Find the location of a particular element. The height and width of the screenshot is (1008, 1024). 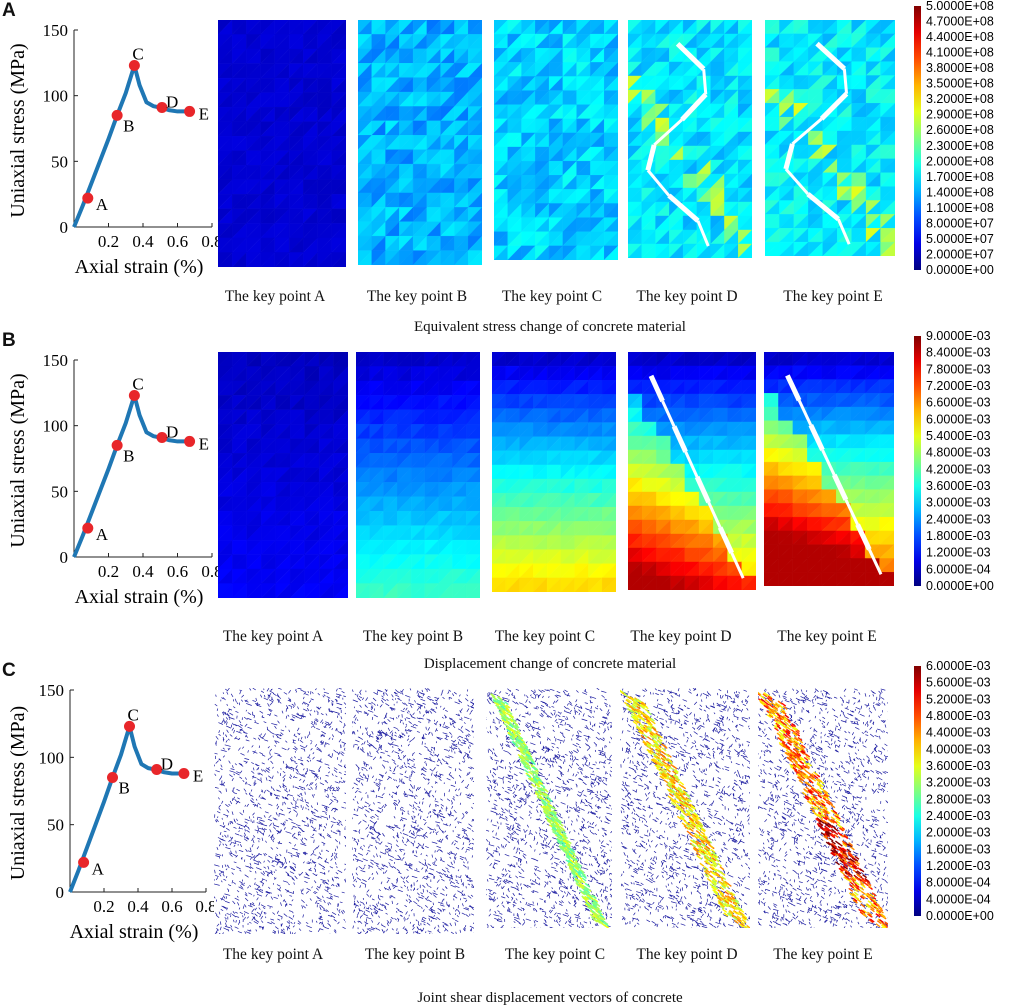

key-point-label-c: C is located at coordinates (137, 383).